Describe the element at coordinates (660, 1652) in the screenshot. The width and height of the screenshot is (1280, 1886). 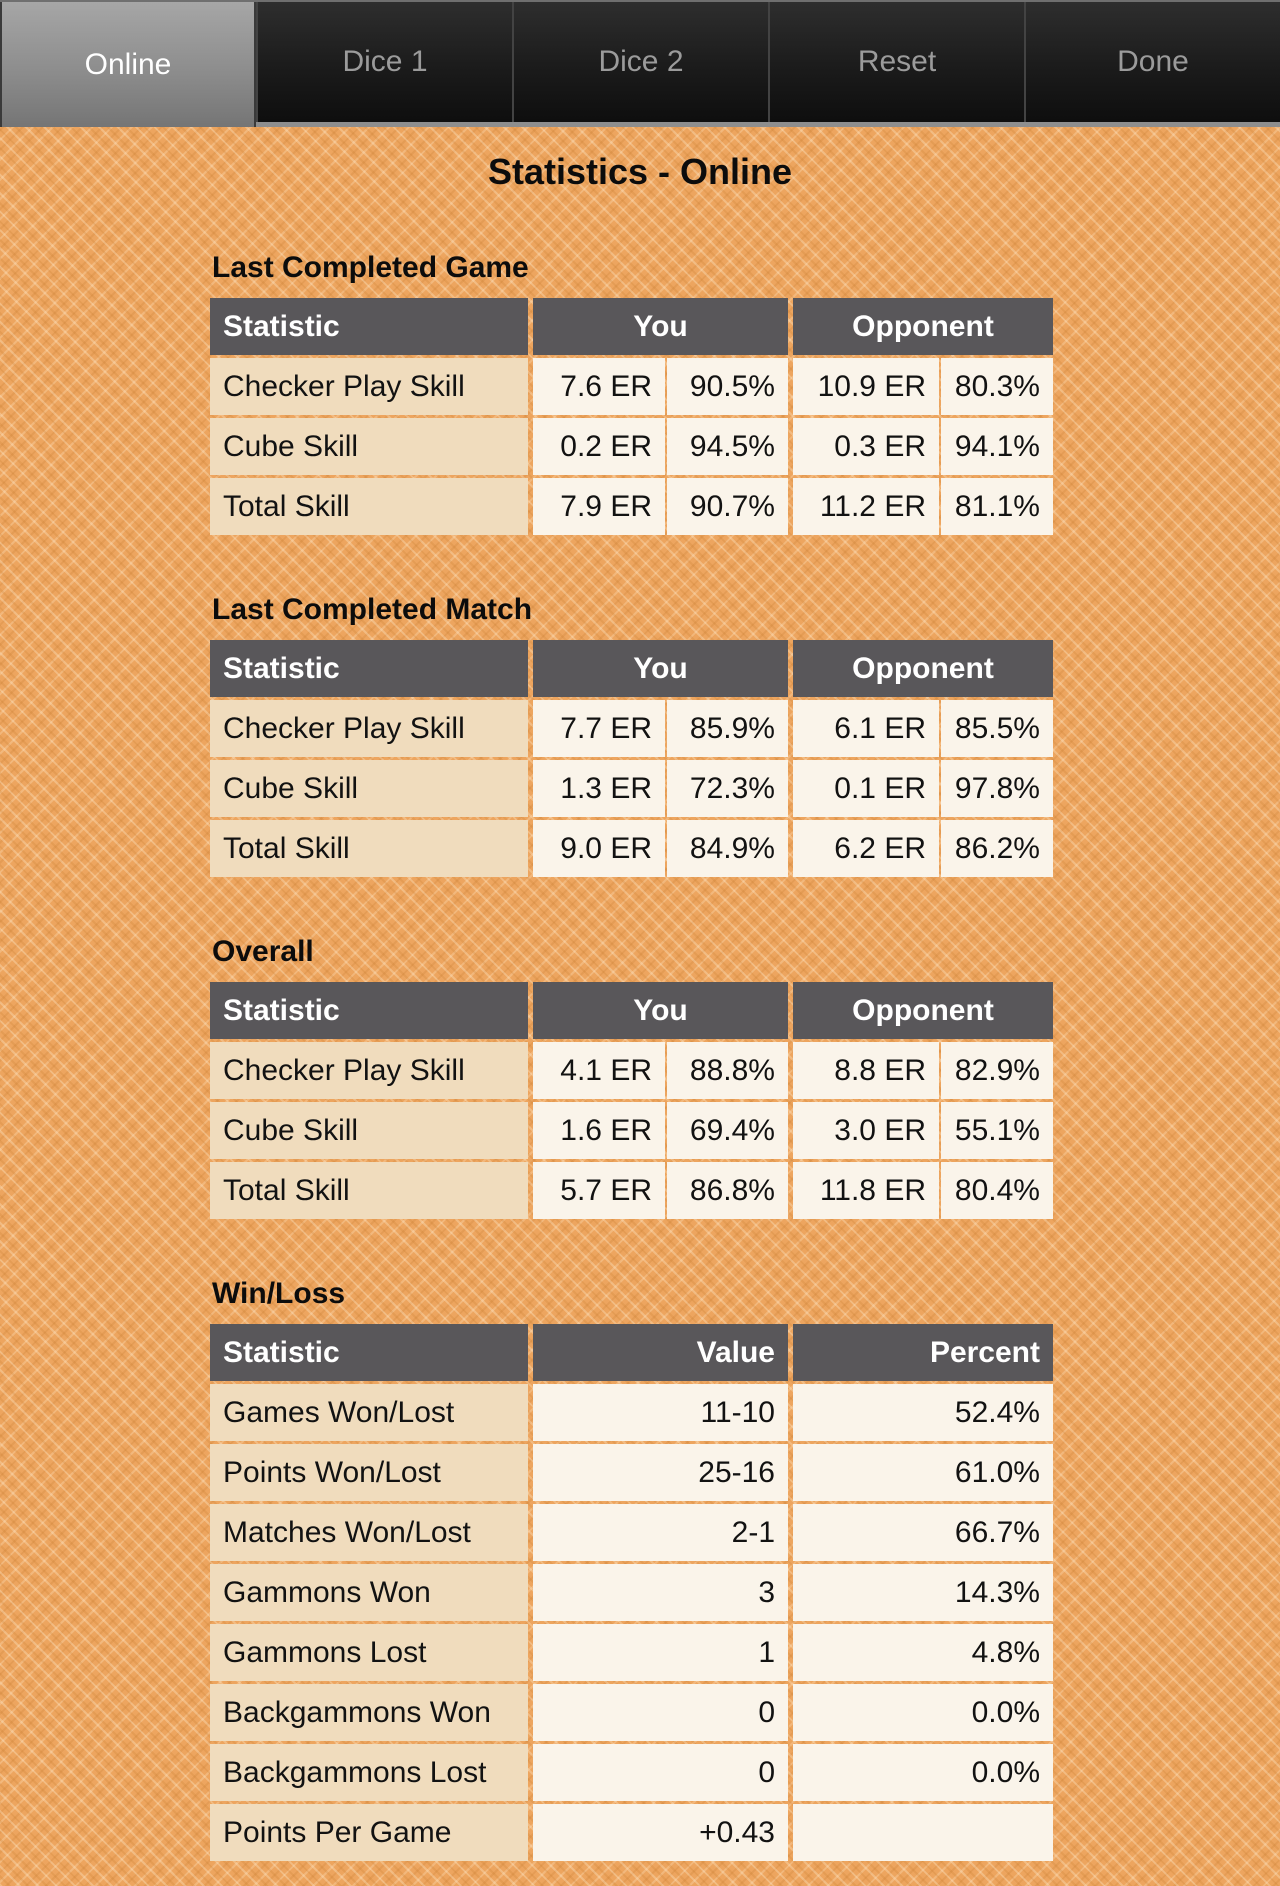
I see `value-cell: 1` at that location.